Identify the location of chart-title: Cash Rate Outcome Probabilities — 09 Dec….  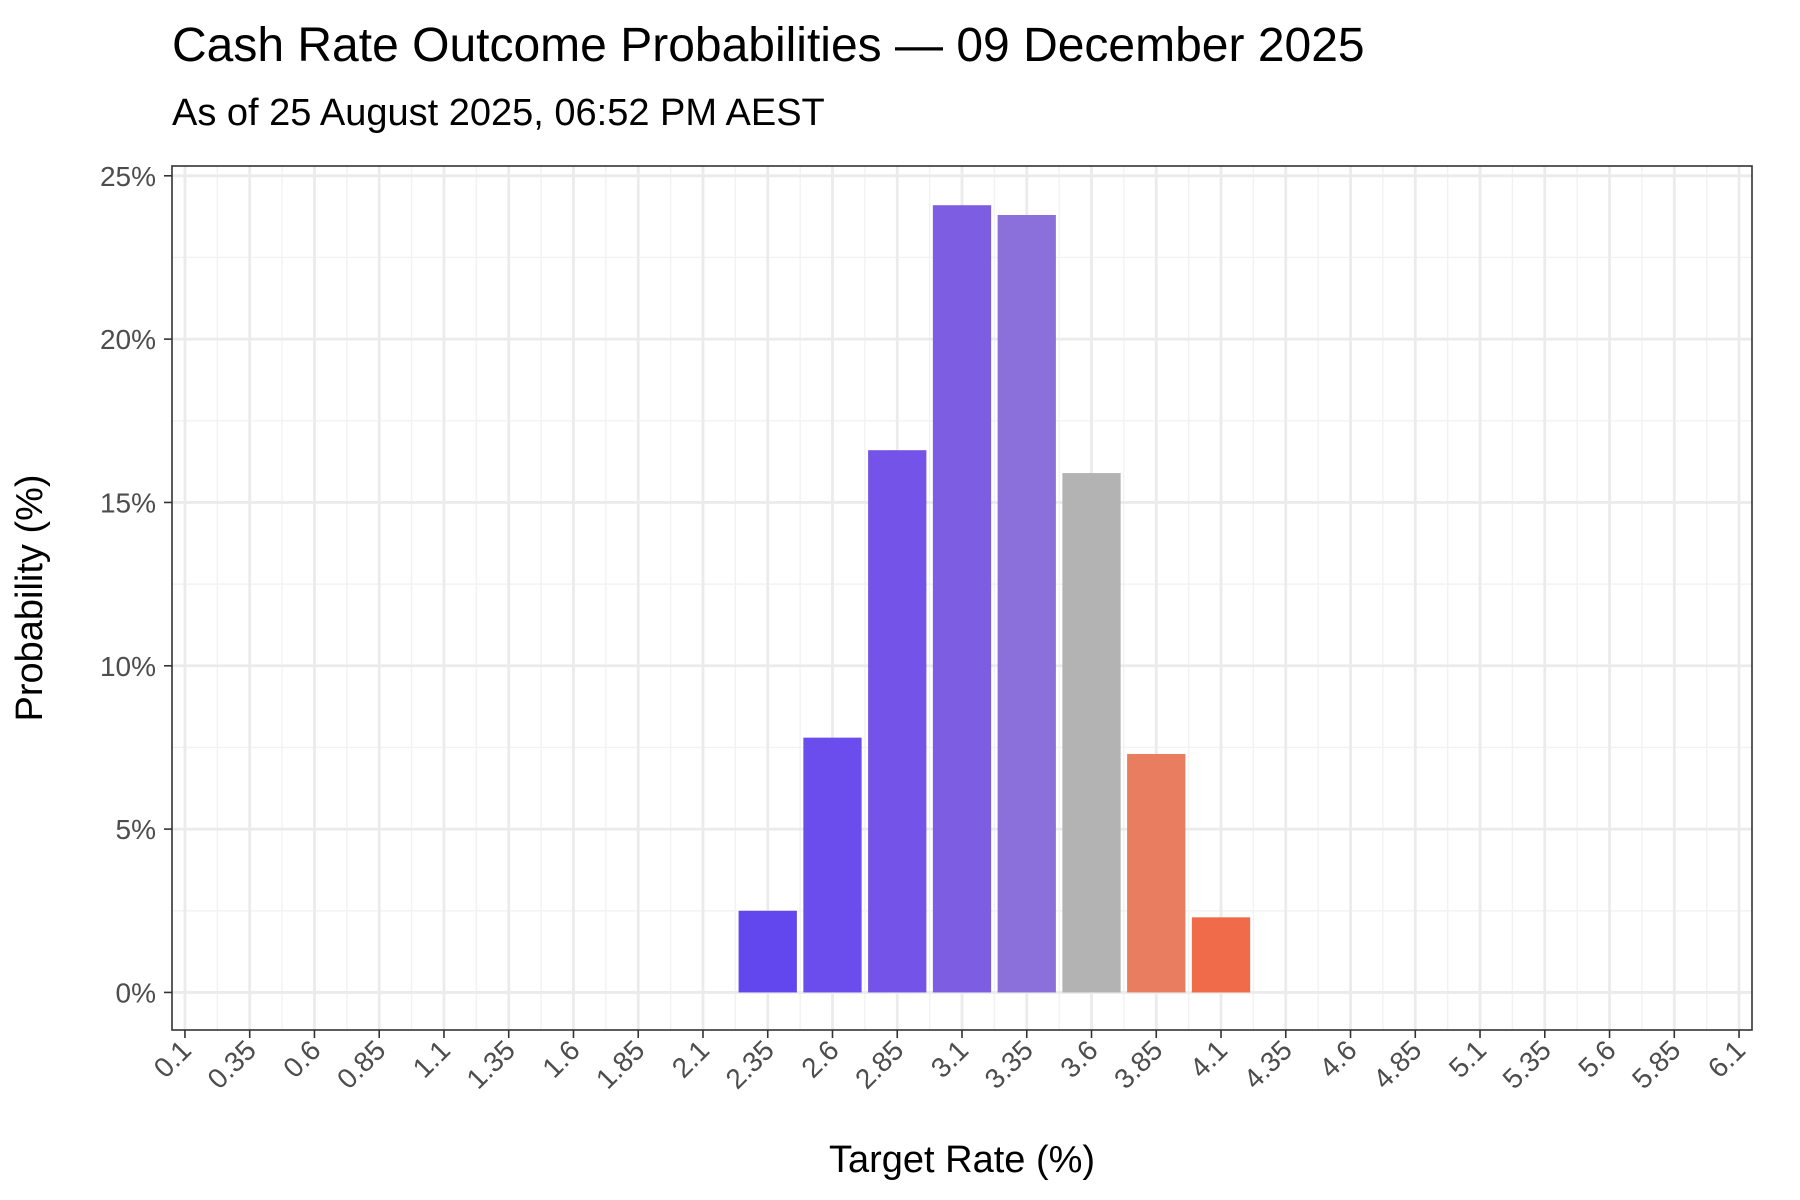
(768, 45).